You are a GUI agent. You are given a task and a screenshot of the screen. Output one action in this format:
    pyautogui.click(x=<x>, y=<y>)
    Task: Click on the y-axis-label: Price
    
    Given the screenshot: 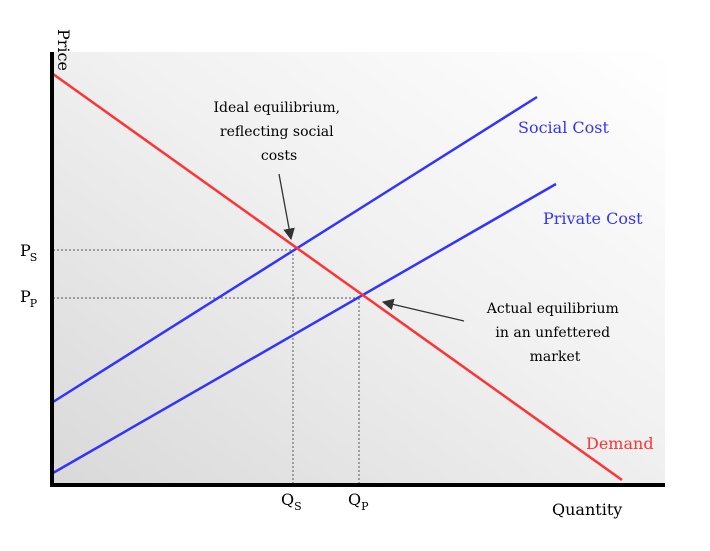 What is the action you would take?
    pyautogui.click(x=63, y=50)
    